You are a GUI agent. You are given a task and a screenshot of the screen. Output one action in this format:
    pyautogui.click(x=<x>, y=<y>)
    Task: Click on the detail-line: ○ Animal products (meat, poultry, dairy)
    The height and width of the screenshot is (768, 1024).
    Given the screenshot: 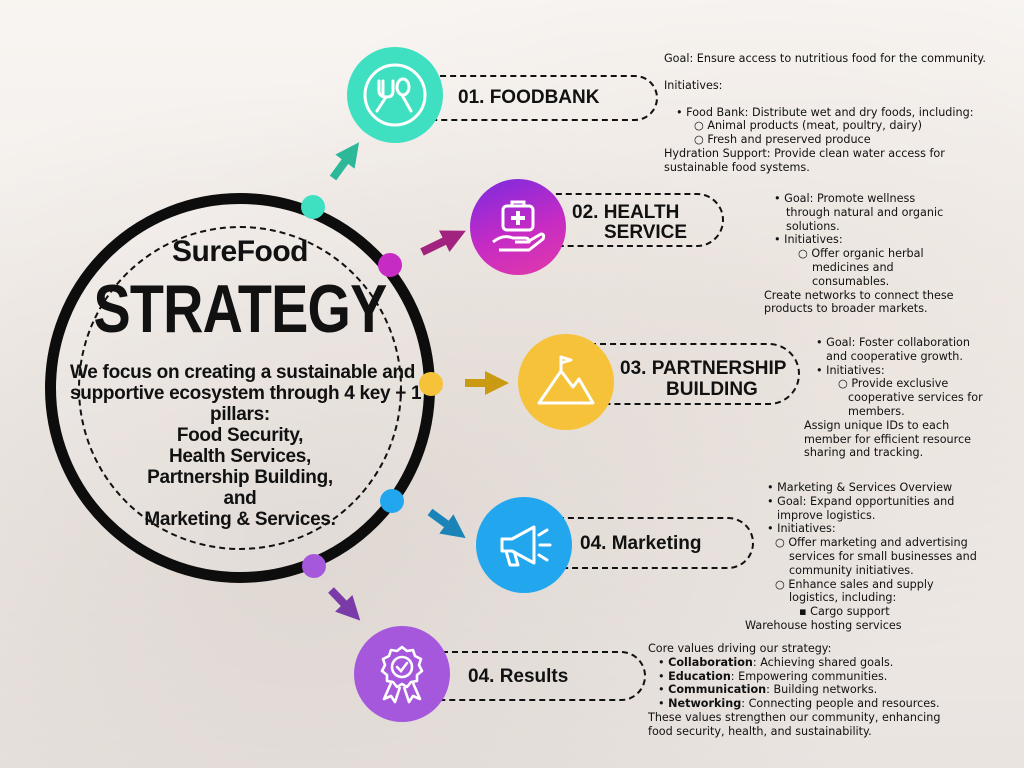 What is the action you would take?
    pyautogui.click(x=808, y=126)
    